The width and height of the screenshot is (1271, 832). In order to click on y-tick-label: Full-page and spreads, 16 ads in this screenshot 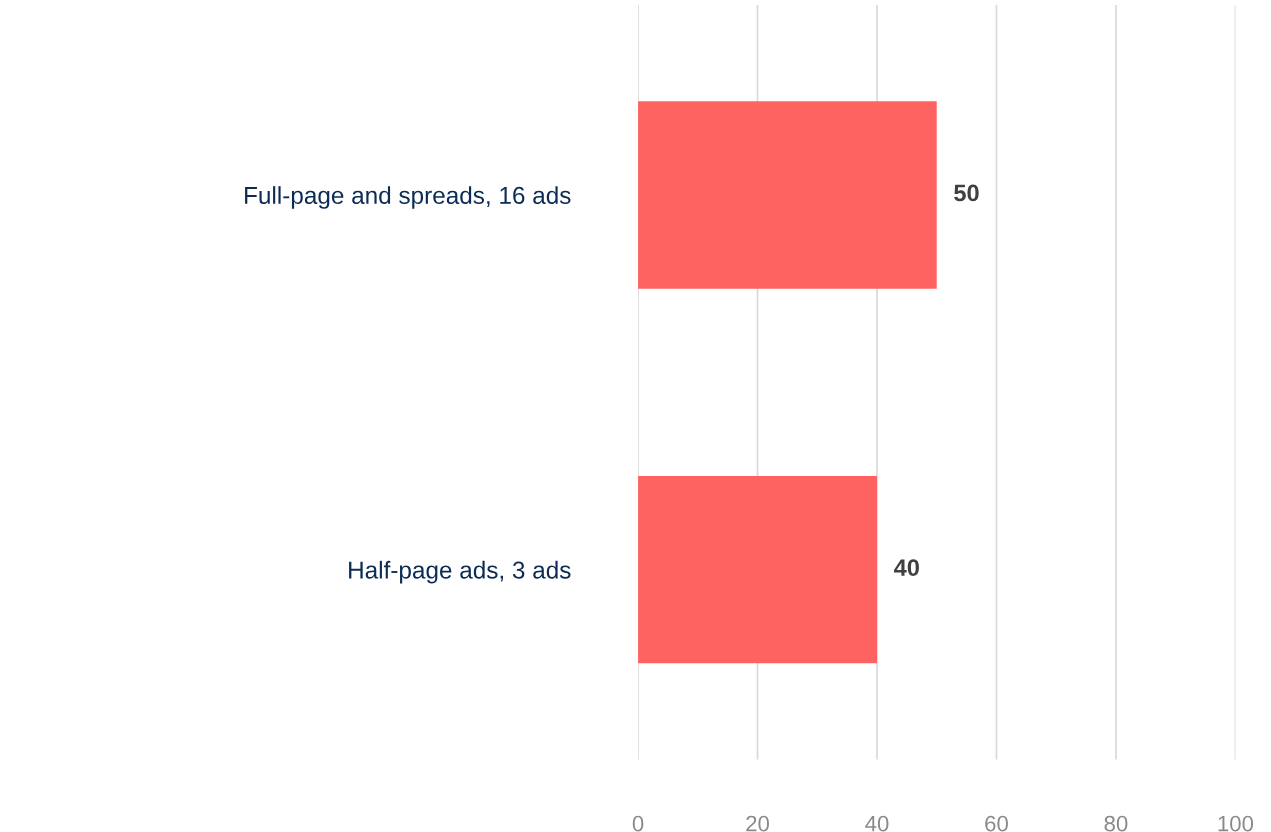, I will do `click(408, 197)`.